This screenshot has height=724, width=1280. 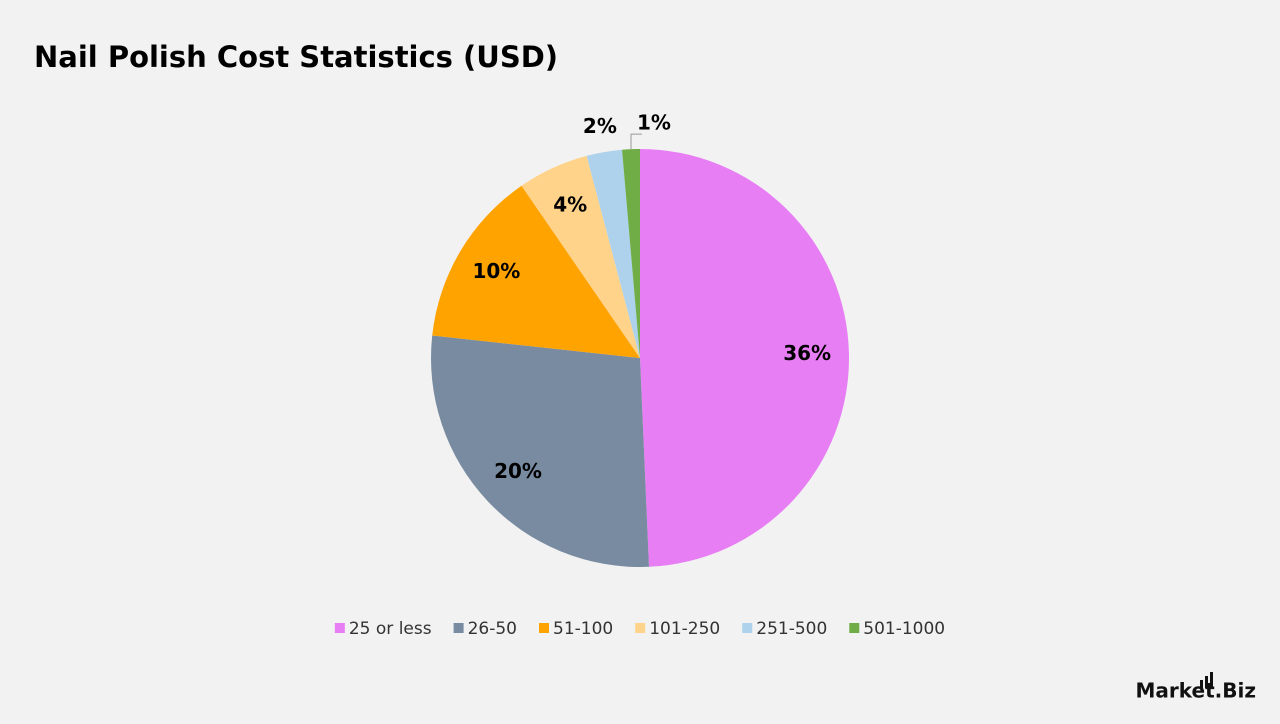 I want to click on legend-label: 25 or less, so click(x=390, y=629).